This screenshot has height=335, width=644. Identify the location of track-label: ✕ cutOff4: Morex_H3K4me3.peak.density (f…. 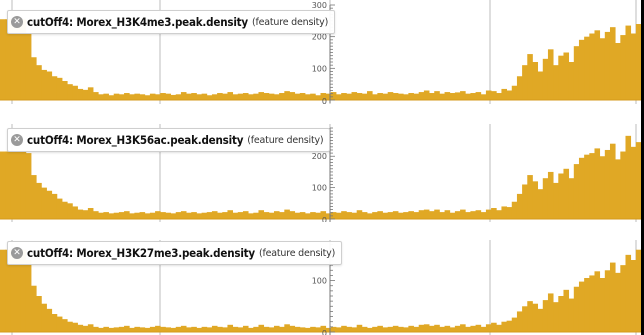
(171, 22).